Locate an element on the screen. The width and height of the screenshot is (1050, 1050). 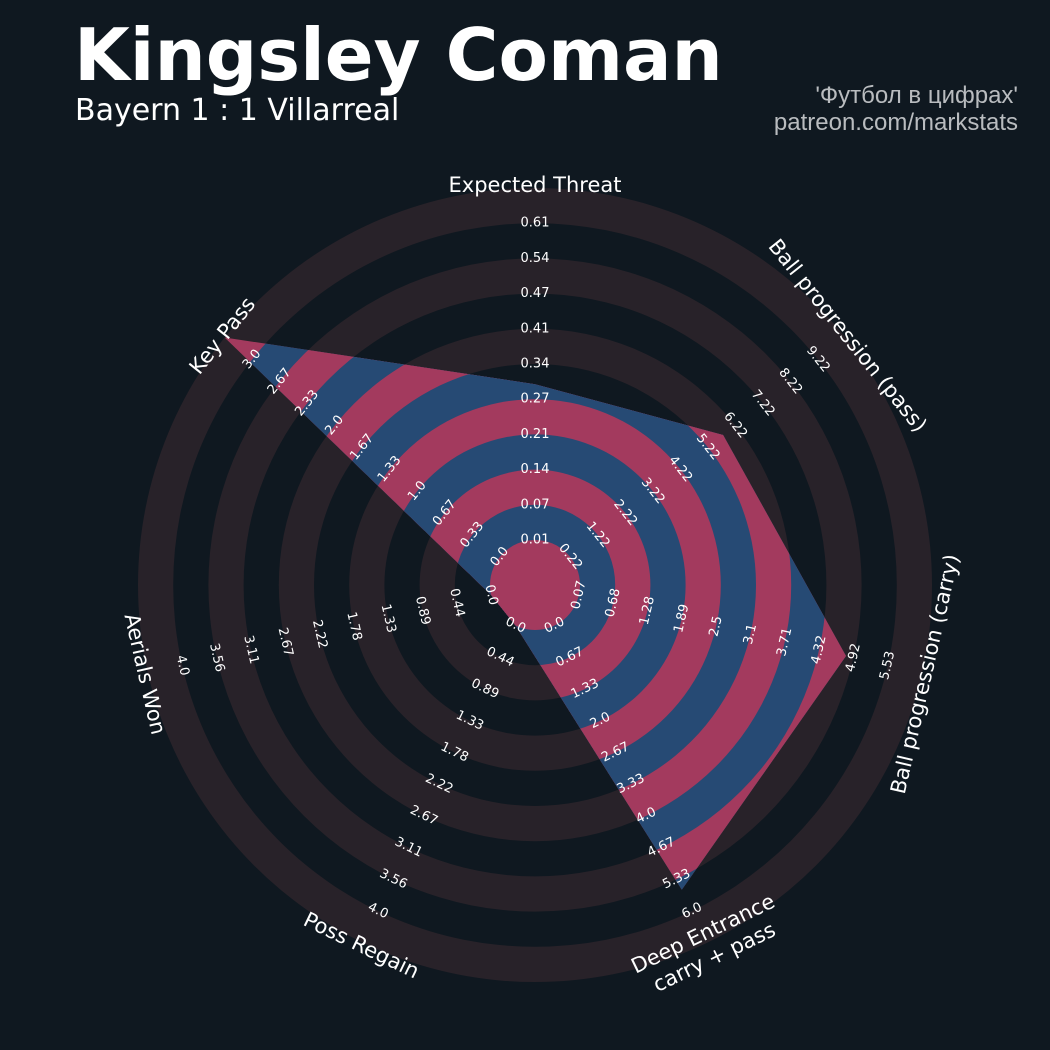
tick-label: 0.54 is located at coordinates (535, 258).